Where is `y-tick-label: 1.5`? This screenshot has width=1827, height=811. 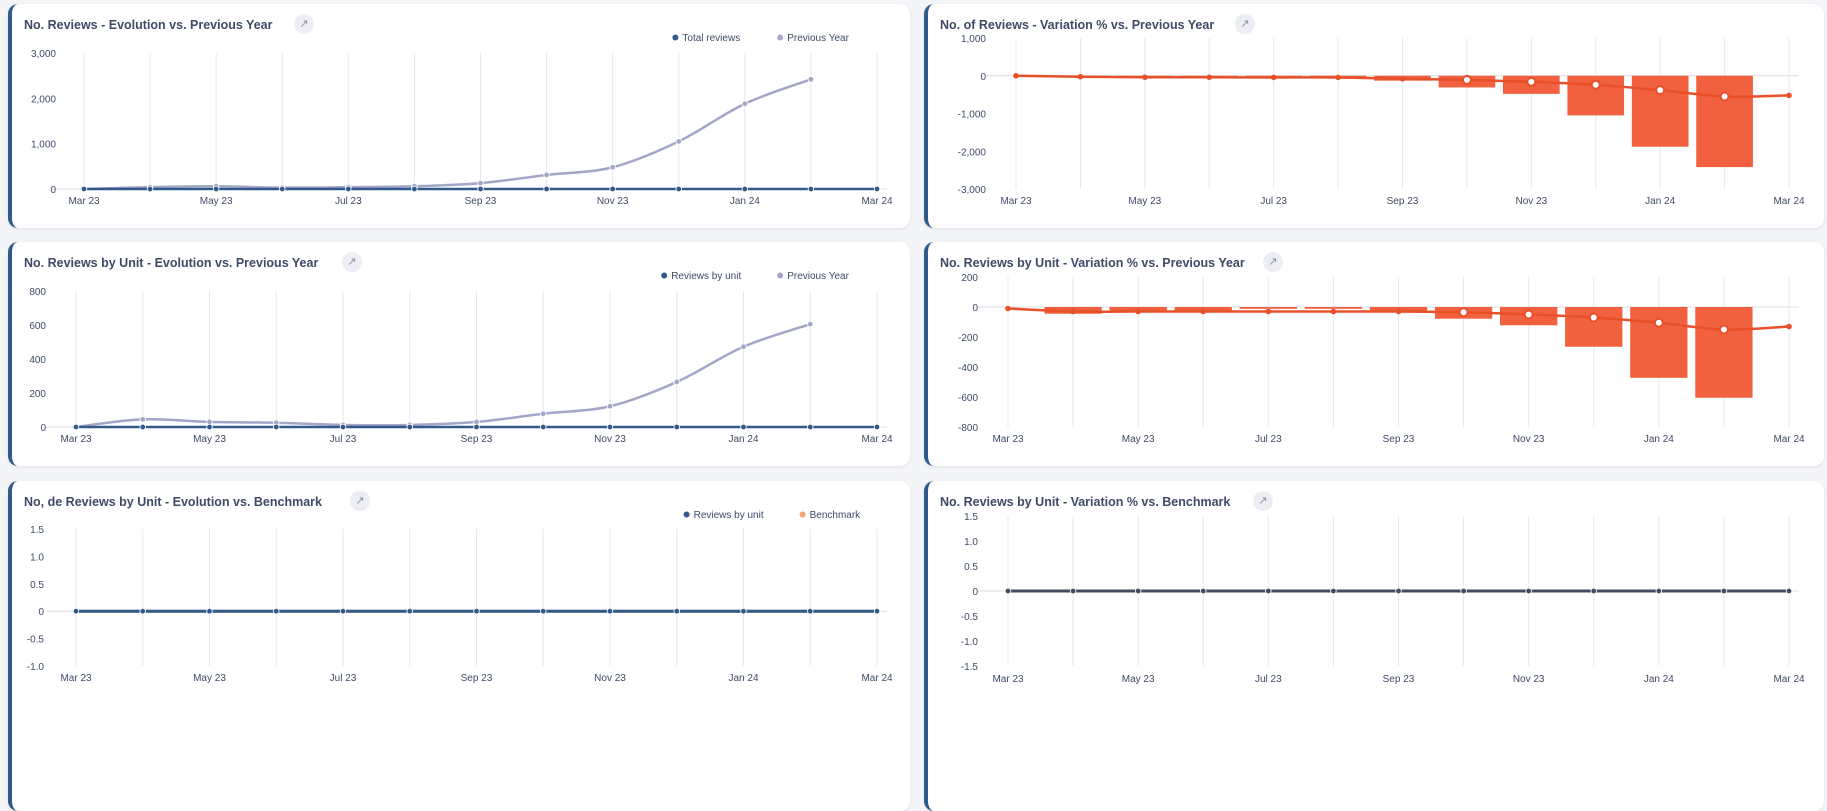
y-tick-label: 1.5 is located at coordinates (971, 517).